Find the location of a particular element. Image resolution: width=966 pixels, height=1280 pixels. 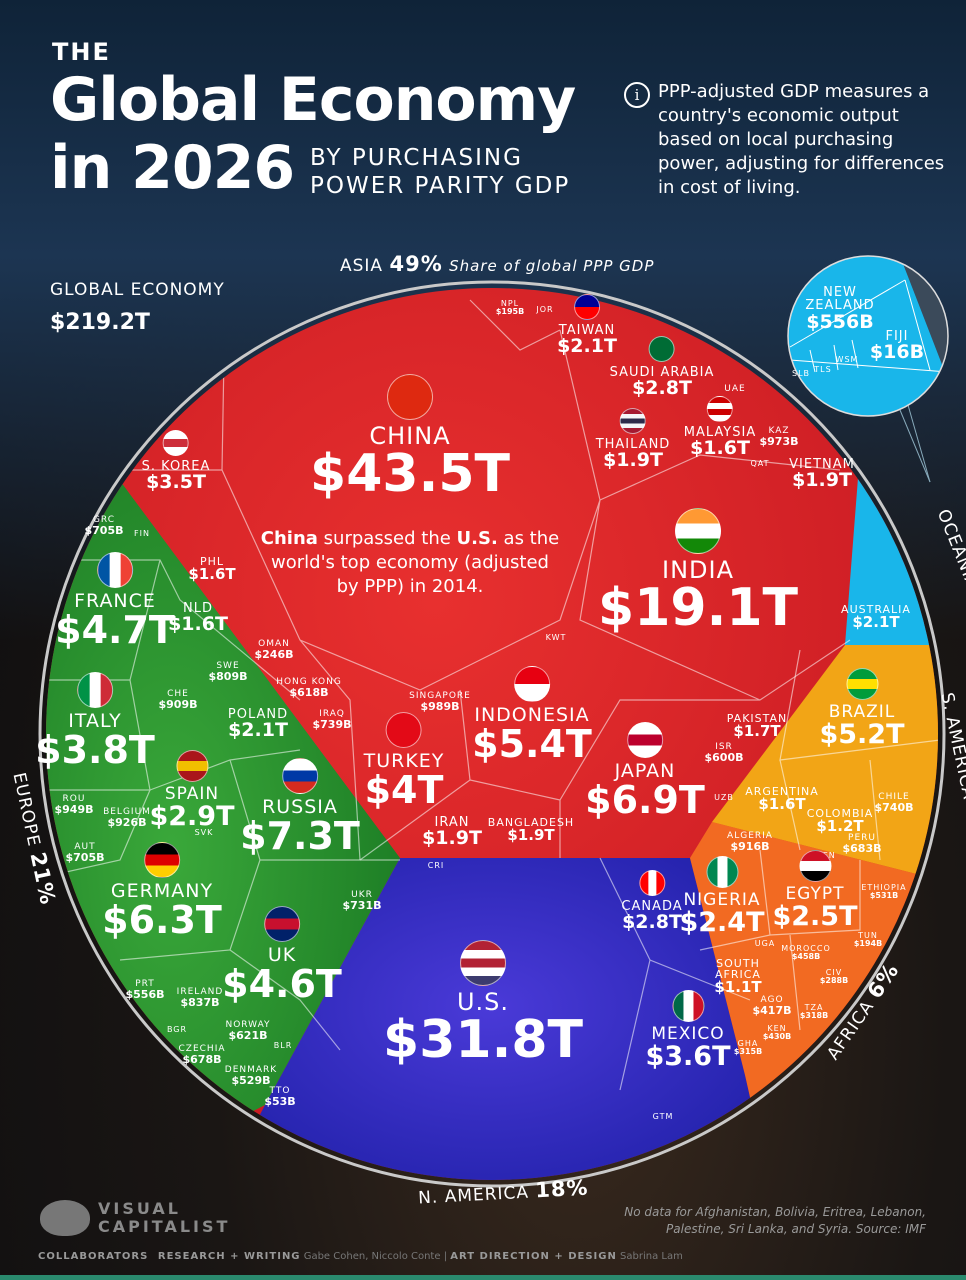

country-gdp-value: $705B is located at coordinates (85, 858).